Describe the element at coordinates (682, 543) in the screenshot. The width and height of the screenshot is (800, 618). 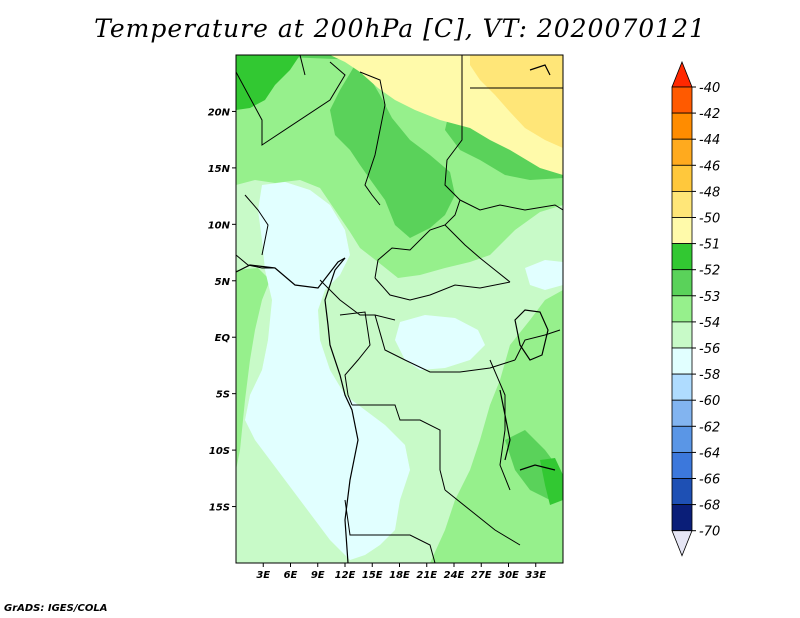
I see `colorbar-bottom-arrow` at that location.